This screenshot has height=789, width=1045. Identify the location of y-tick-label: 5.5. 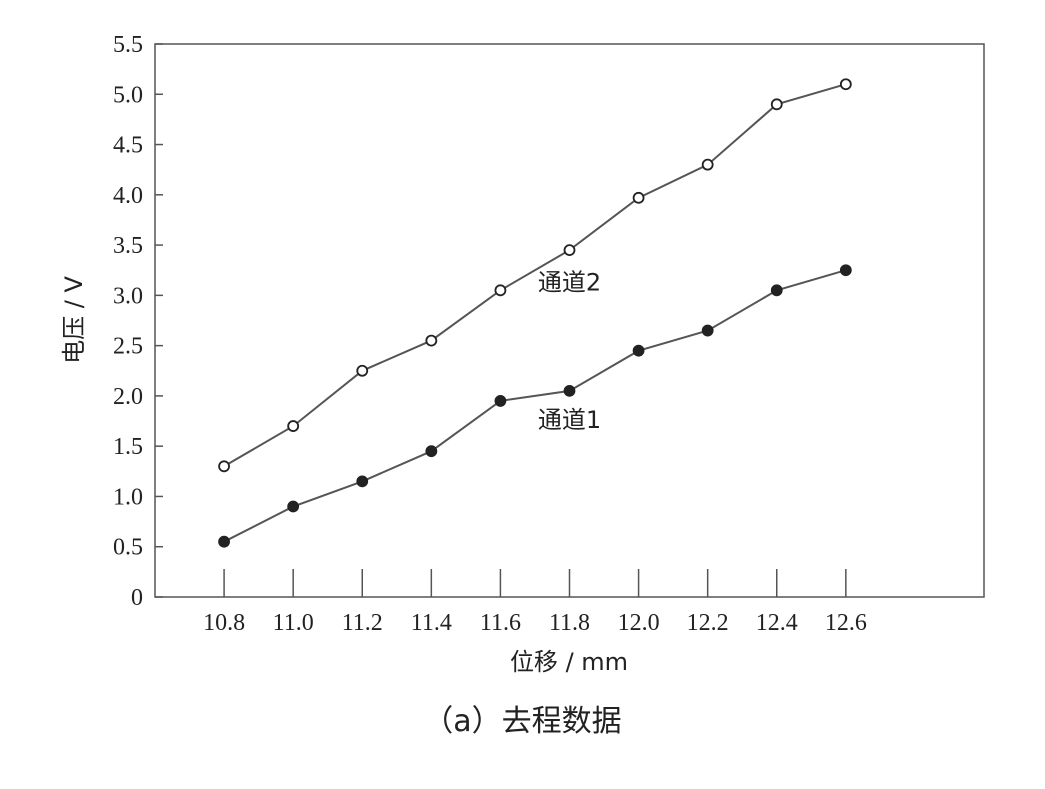
(128, 45).